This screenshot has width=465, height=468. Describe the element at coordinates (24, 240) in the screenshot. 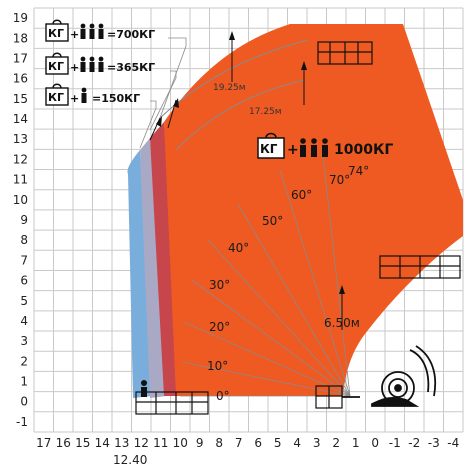

I see `y-tick-label: 8` at that location.